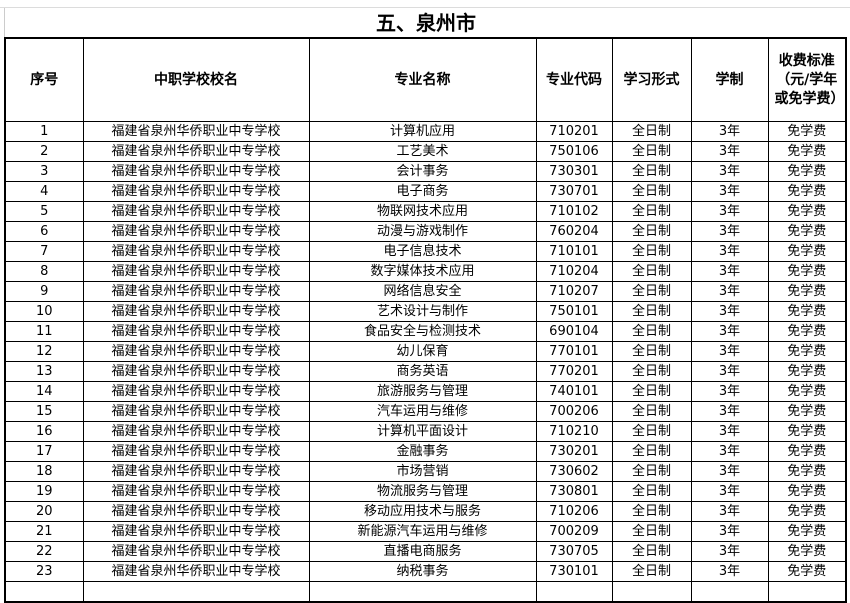 The height and width of the screenshot is (603, 850). Describe the element at coordinates (425, 311) in the screenshot. I see `table-row: 10 福建省泉州华侨职业中专学校 艺术设计与制作 750101 全日制 3年 免学费` at that location.